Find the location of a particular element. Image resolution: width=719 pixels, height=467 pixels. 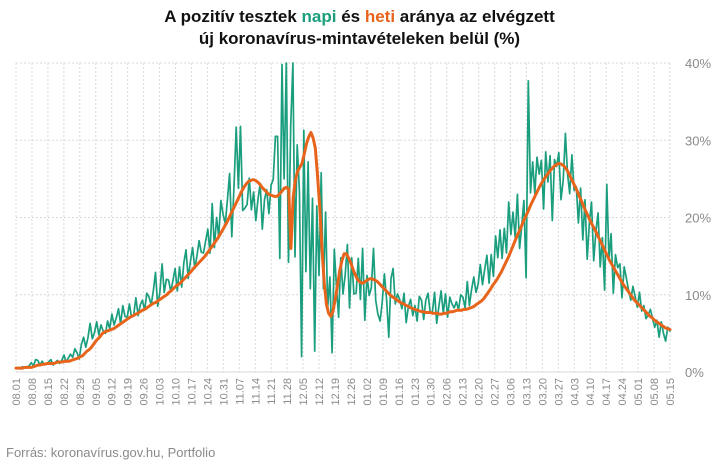

x-tick-label: 08.08 is located at coordinates (33, 392).